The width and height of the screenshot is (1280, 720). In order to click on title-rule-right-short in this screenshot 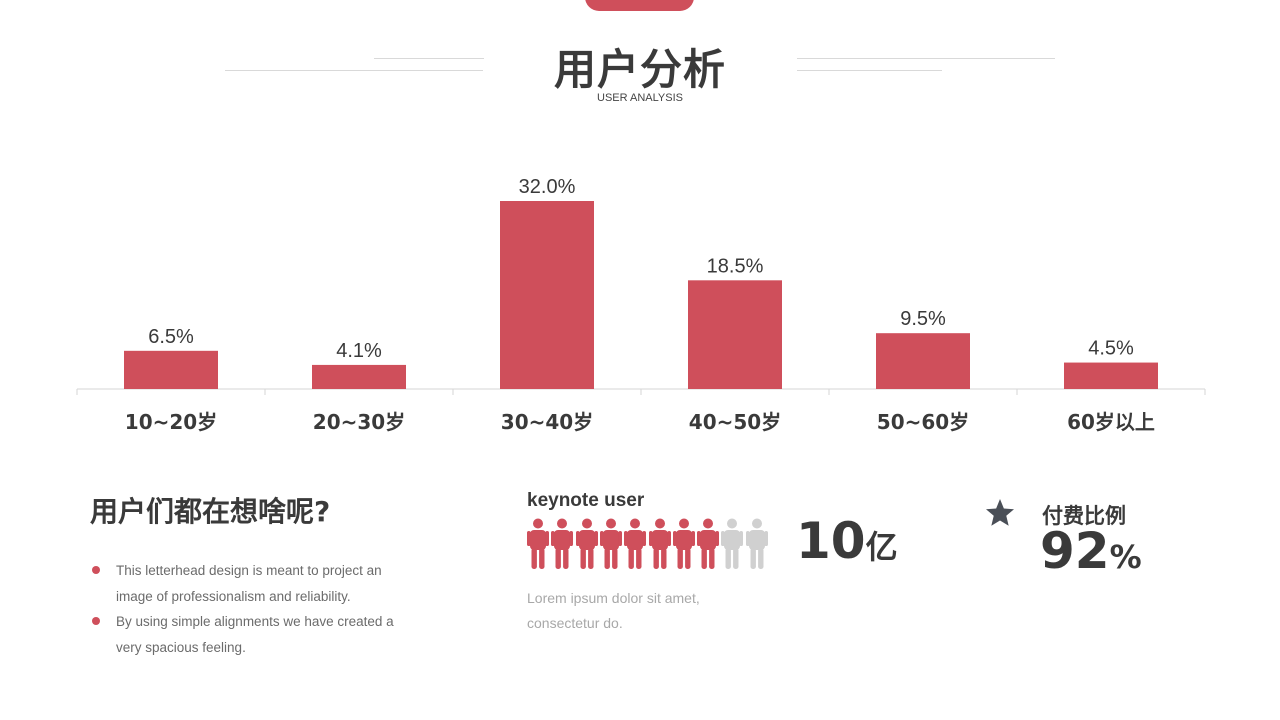, I will do `click(869, 70)`.